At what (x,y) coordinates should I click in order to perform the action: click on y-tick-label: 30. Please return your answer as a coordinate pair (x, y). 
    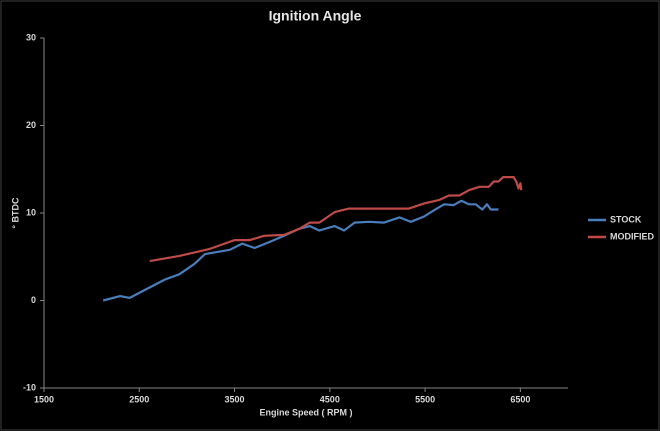
    Looking at the image, I should click on (31, 37).